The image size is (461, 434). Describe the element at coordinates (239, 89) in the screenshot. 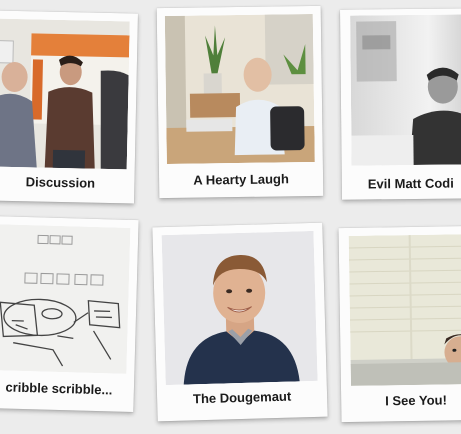

I see `hearty-laugh-photo-icon` at that location.